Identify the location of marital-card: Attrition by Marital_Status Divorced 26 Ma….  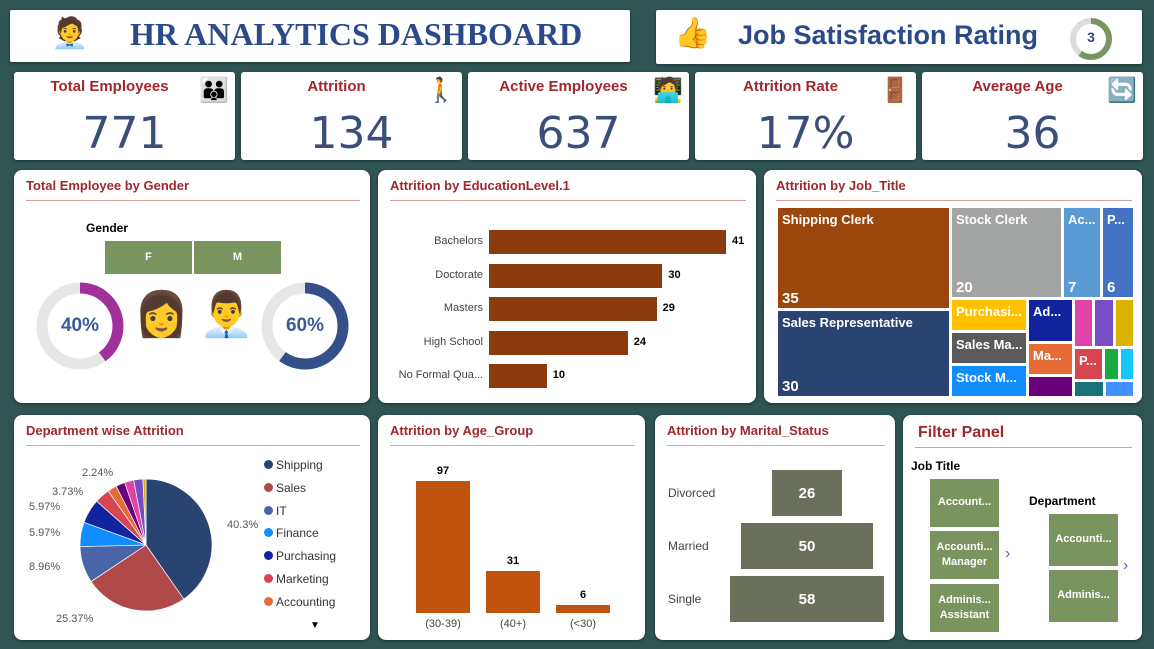
(775, 527).